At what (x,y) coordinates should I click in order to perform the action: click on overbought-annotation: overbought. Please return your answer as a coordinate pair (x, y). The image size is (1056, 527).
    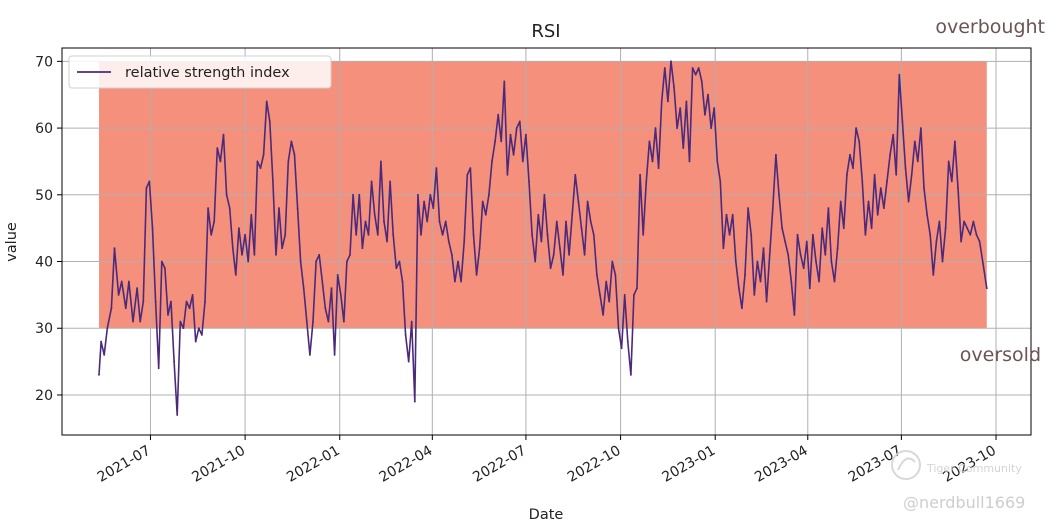
    Looking at the image, I should click on (990, 27).